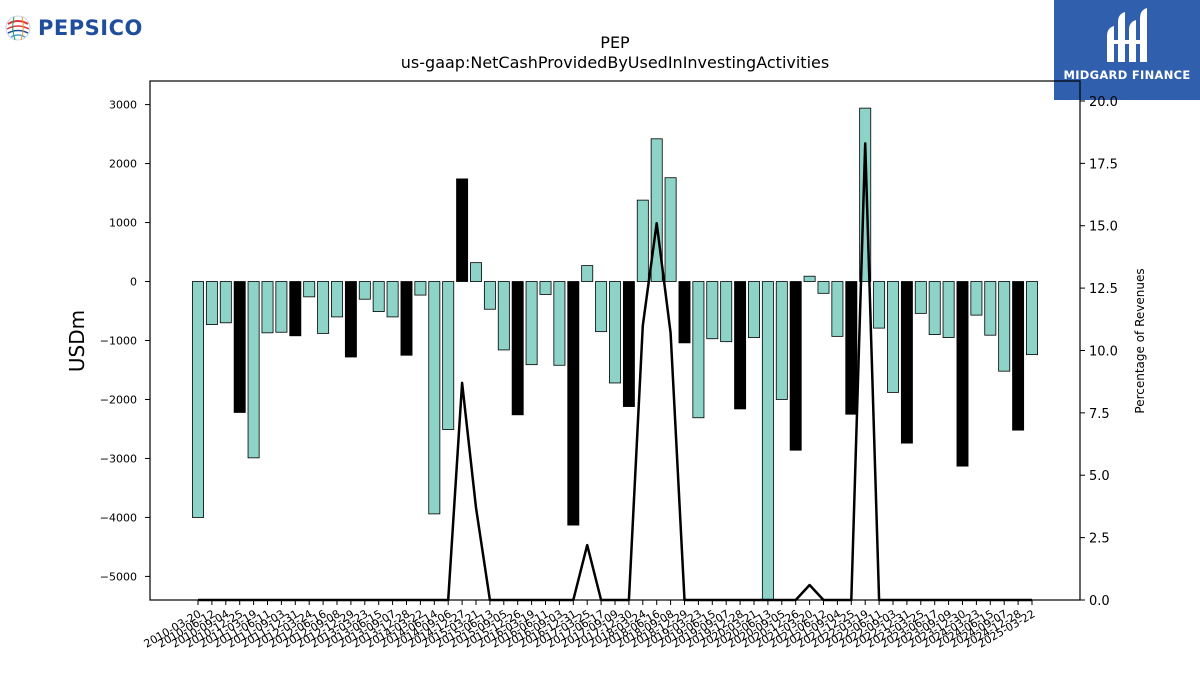  What do you see at coordinates (118, 576) in the screenshot?
I see `y-tick-label: −5000` at bounding box center [118, 576].